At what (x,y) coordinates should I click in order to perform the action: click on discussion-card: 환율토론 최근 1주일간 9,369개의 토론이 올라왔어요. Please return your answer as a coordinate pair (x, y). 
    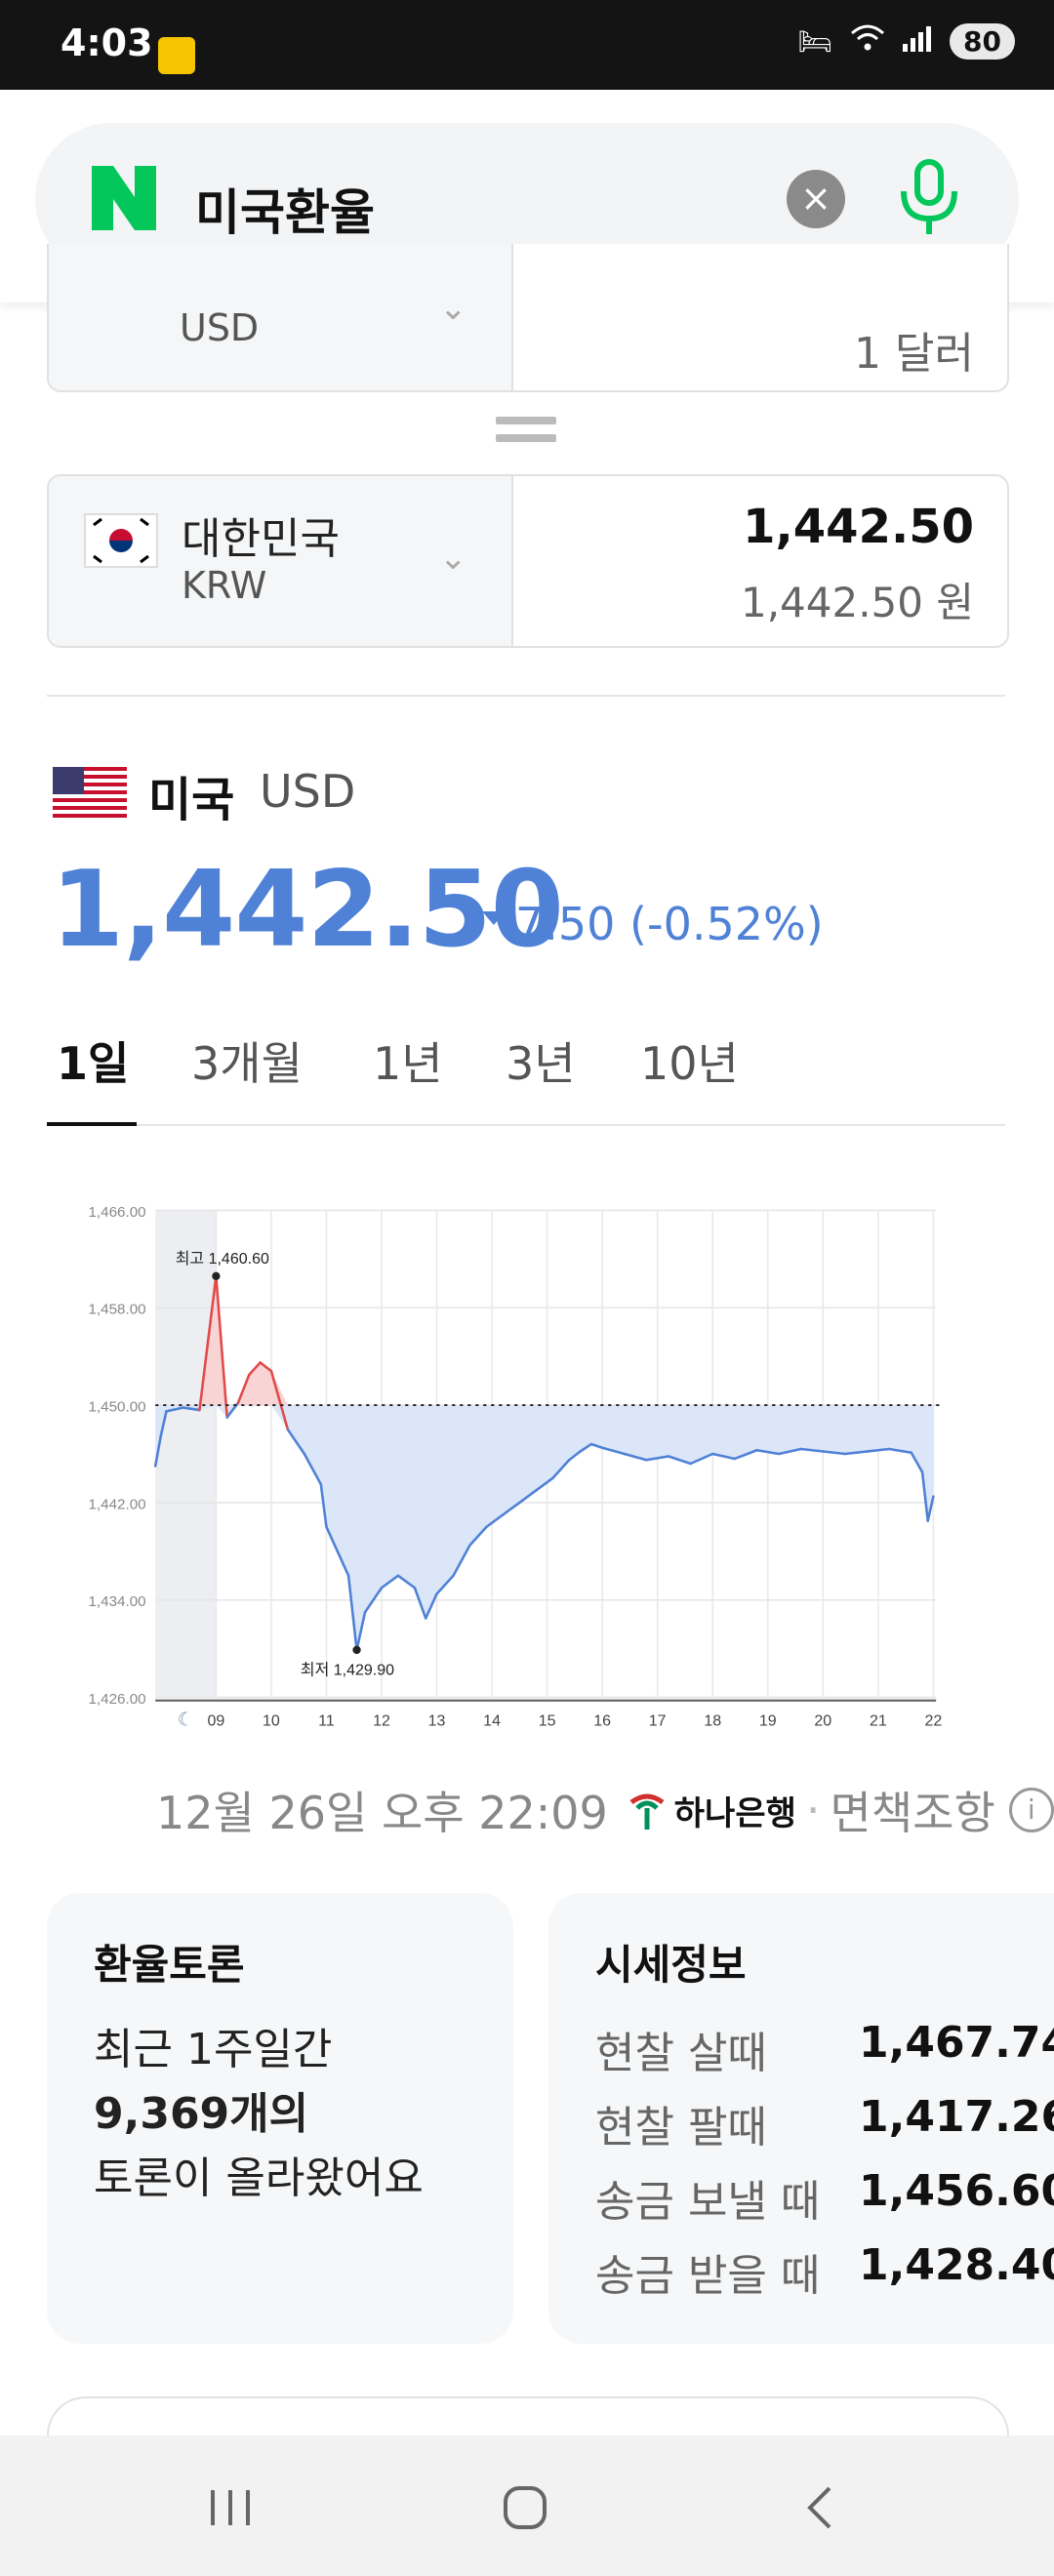
    Looking at the image, I should click on (280, 2118).